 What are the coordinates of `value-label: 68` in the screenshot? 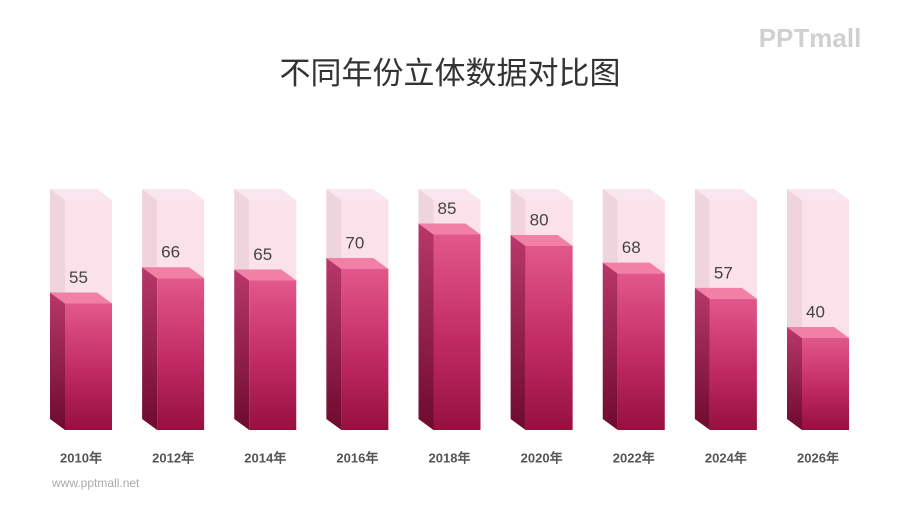 It's located at (631, 247).